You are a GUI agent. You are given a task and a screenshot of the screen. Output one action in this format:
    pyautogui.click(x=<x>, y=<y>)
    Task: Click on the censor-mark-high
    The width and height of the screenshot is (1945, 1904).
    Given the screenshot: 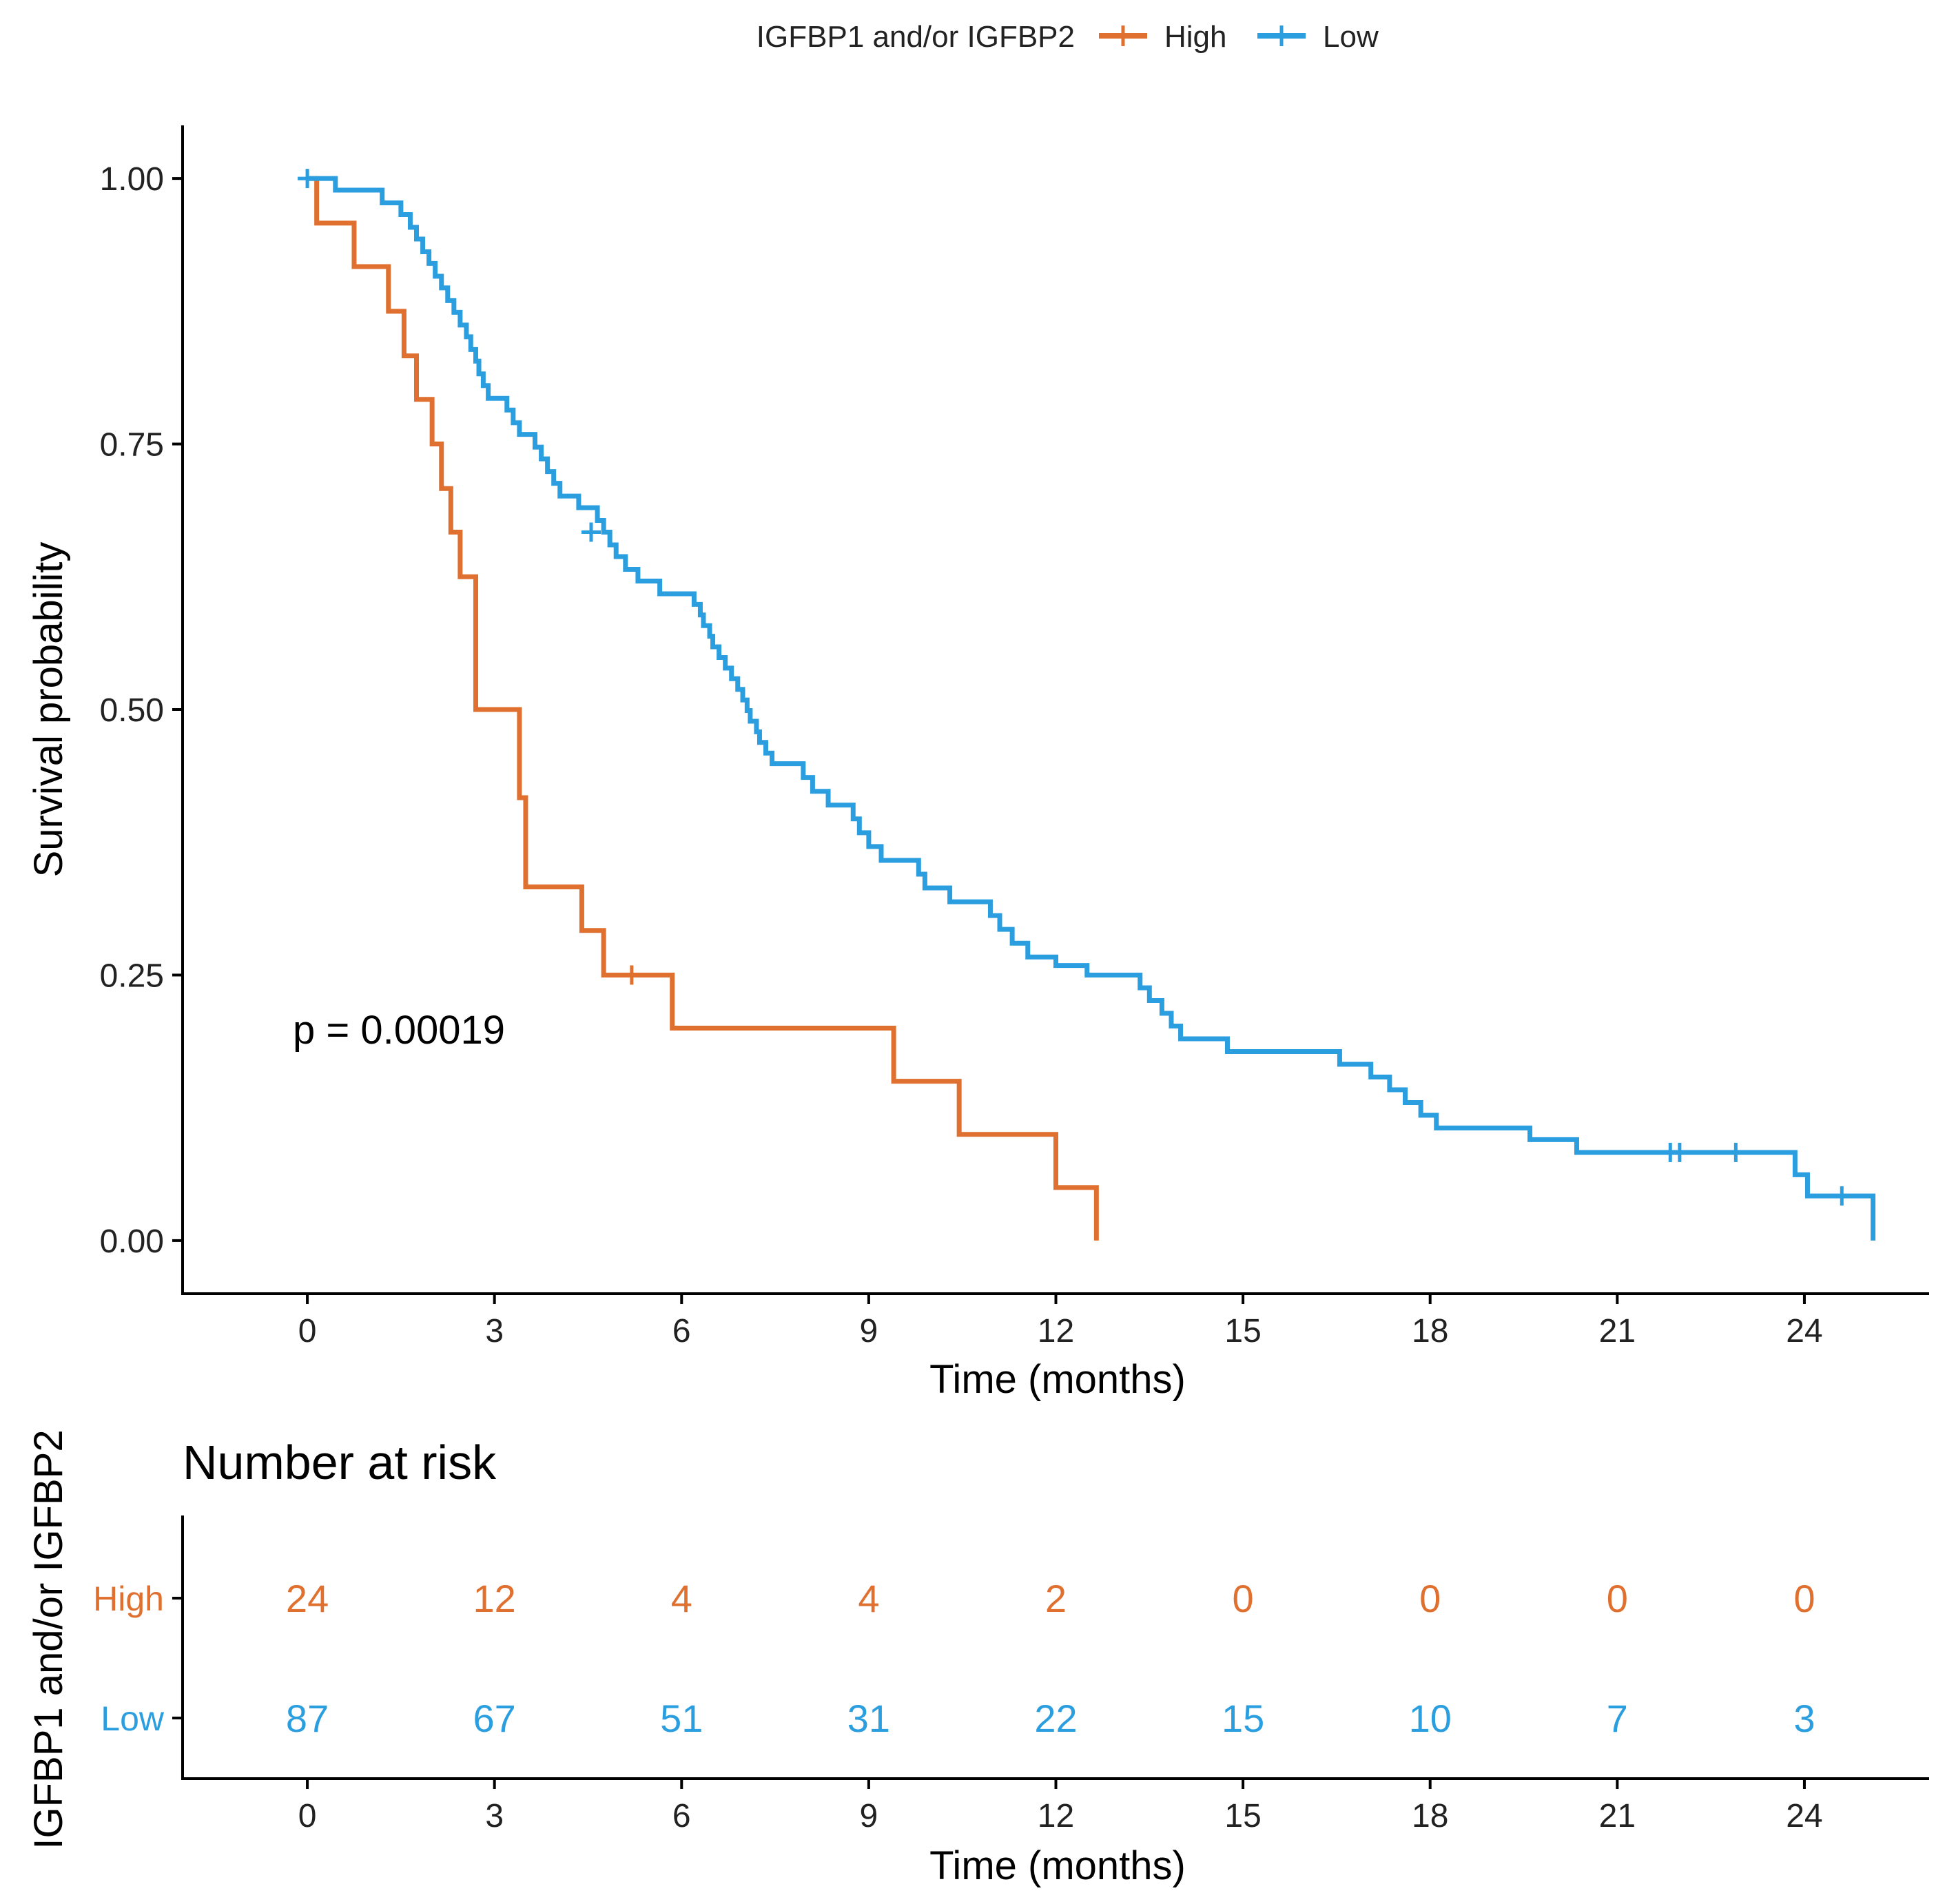 What is the action you would take?
    pyautogui.click(x=631, y=975)
    